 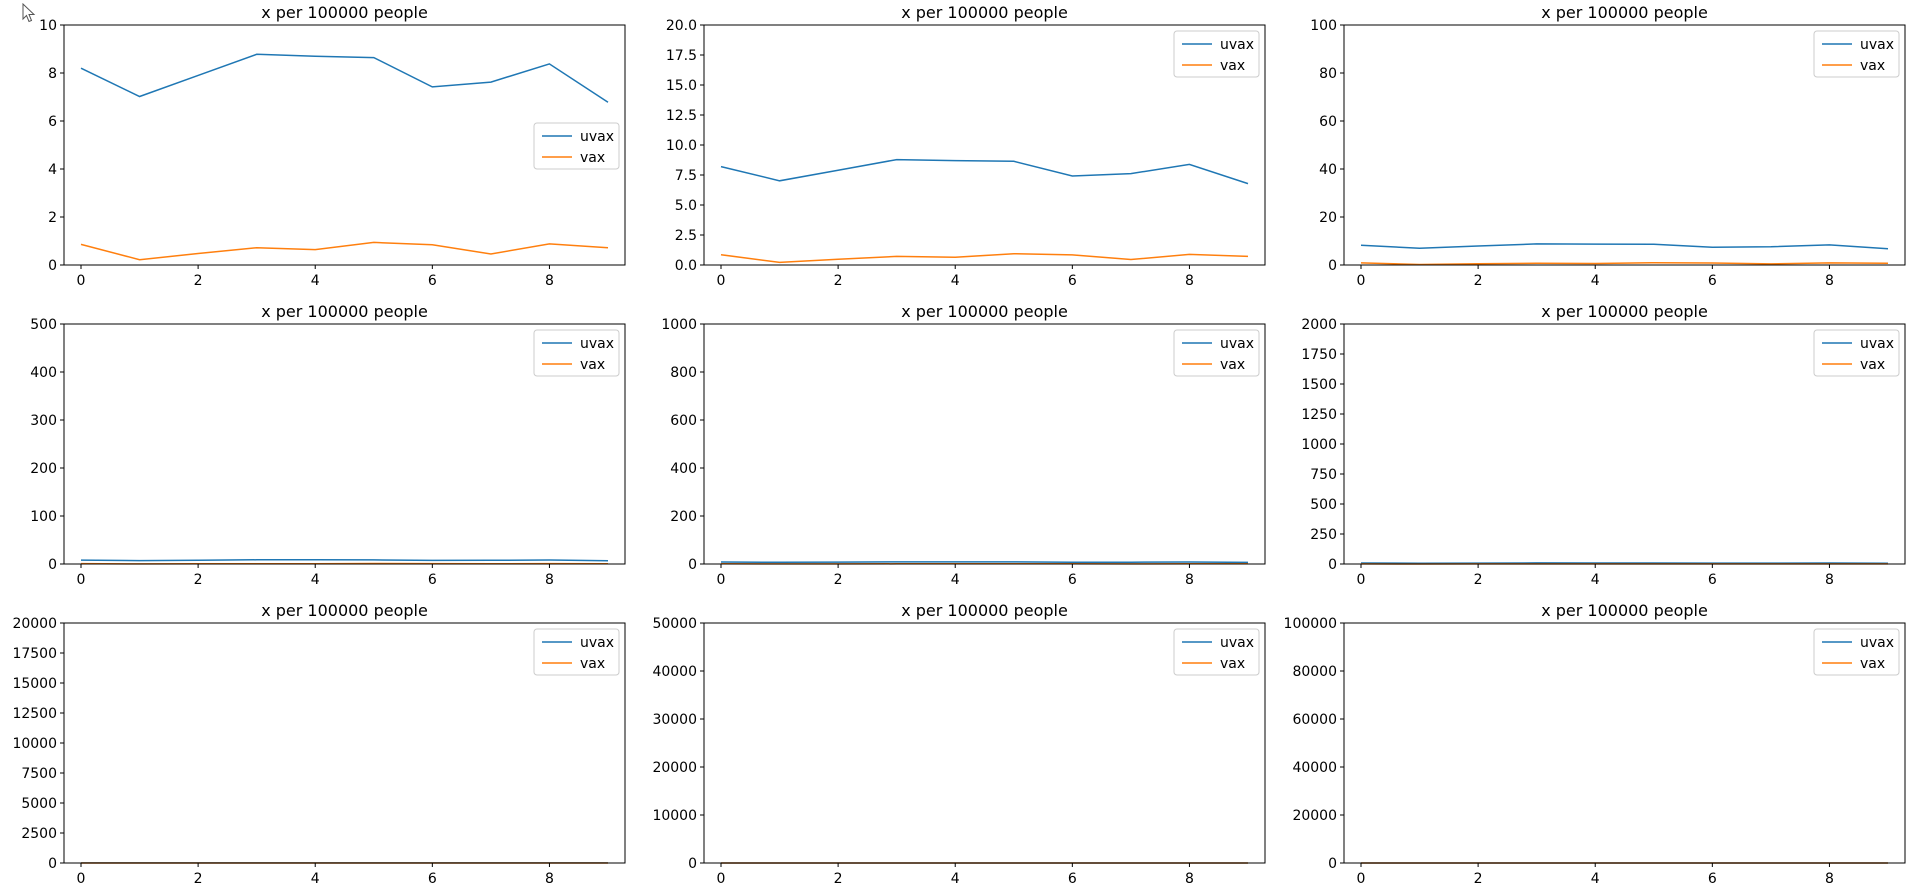 I want to click on y-tick-label: 0.0, so click(x=686, y=266).